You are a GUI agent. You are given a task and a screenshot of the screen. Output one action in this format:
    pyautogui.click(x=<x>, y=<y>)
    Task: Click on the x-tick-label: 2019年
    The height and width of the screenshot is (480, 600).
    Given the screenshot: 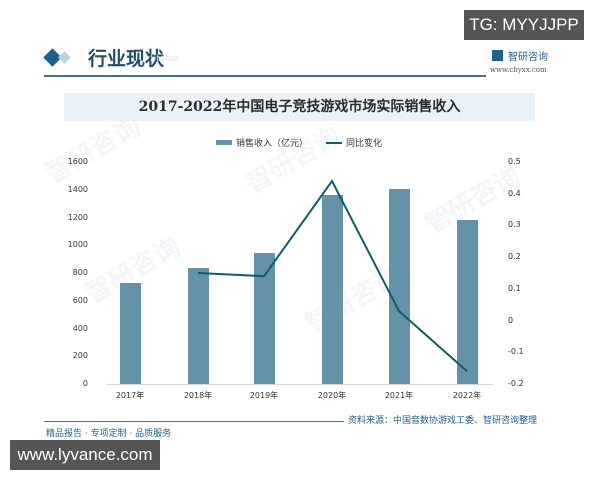 What is the action you would take?
    pyautogui.click(x=264, y=395)
    